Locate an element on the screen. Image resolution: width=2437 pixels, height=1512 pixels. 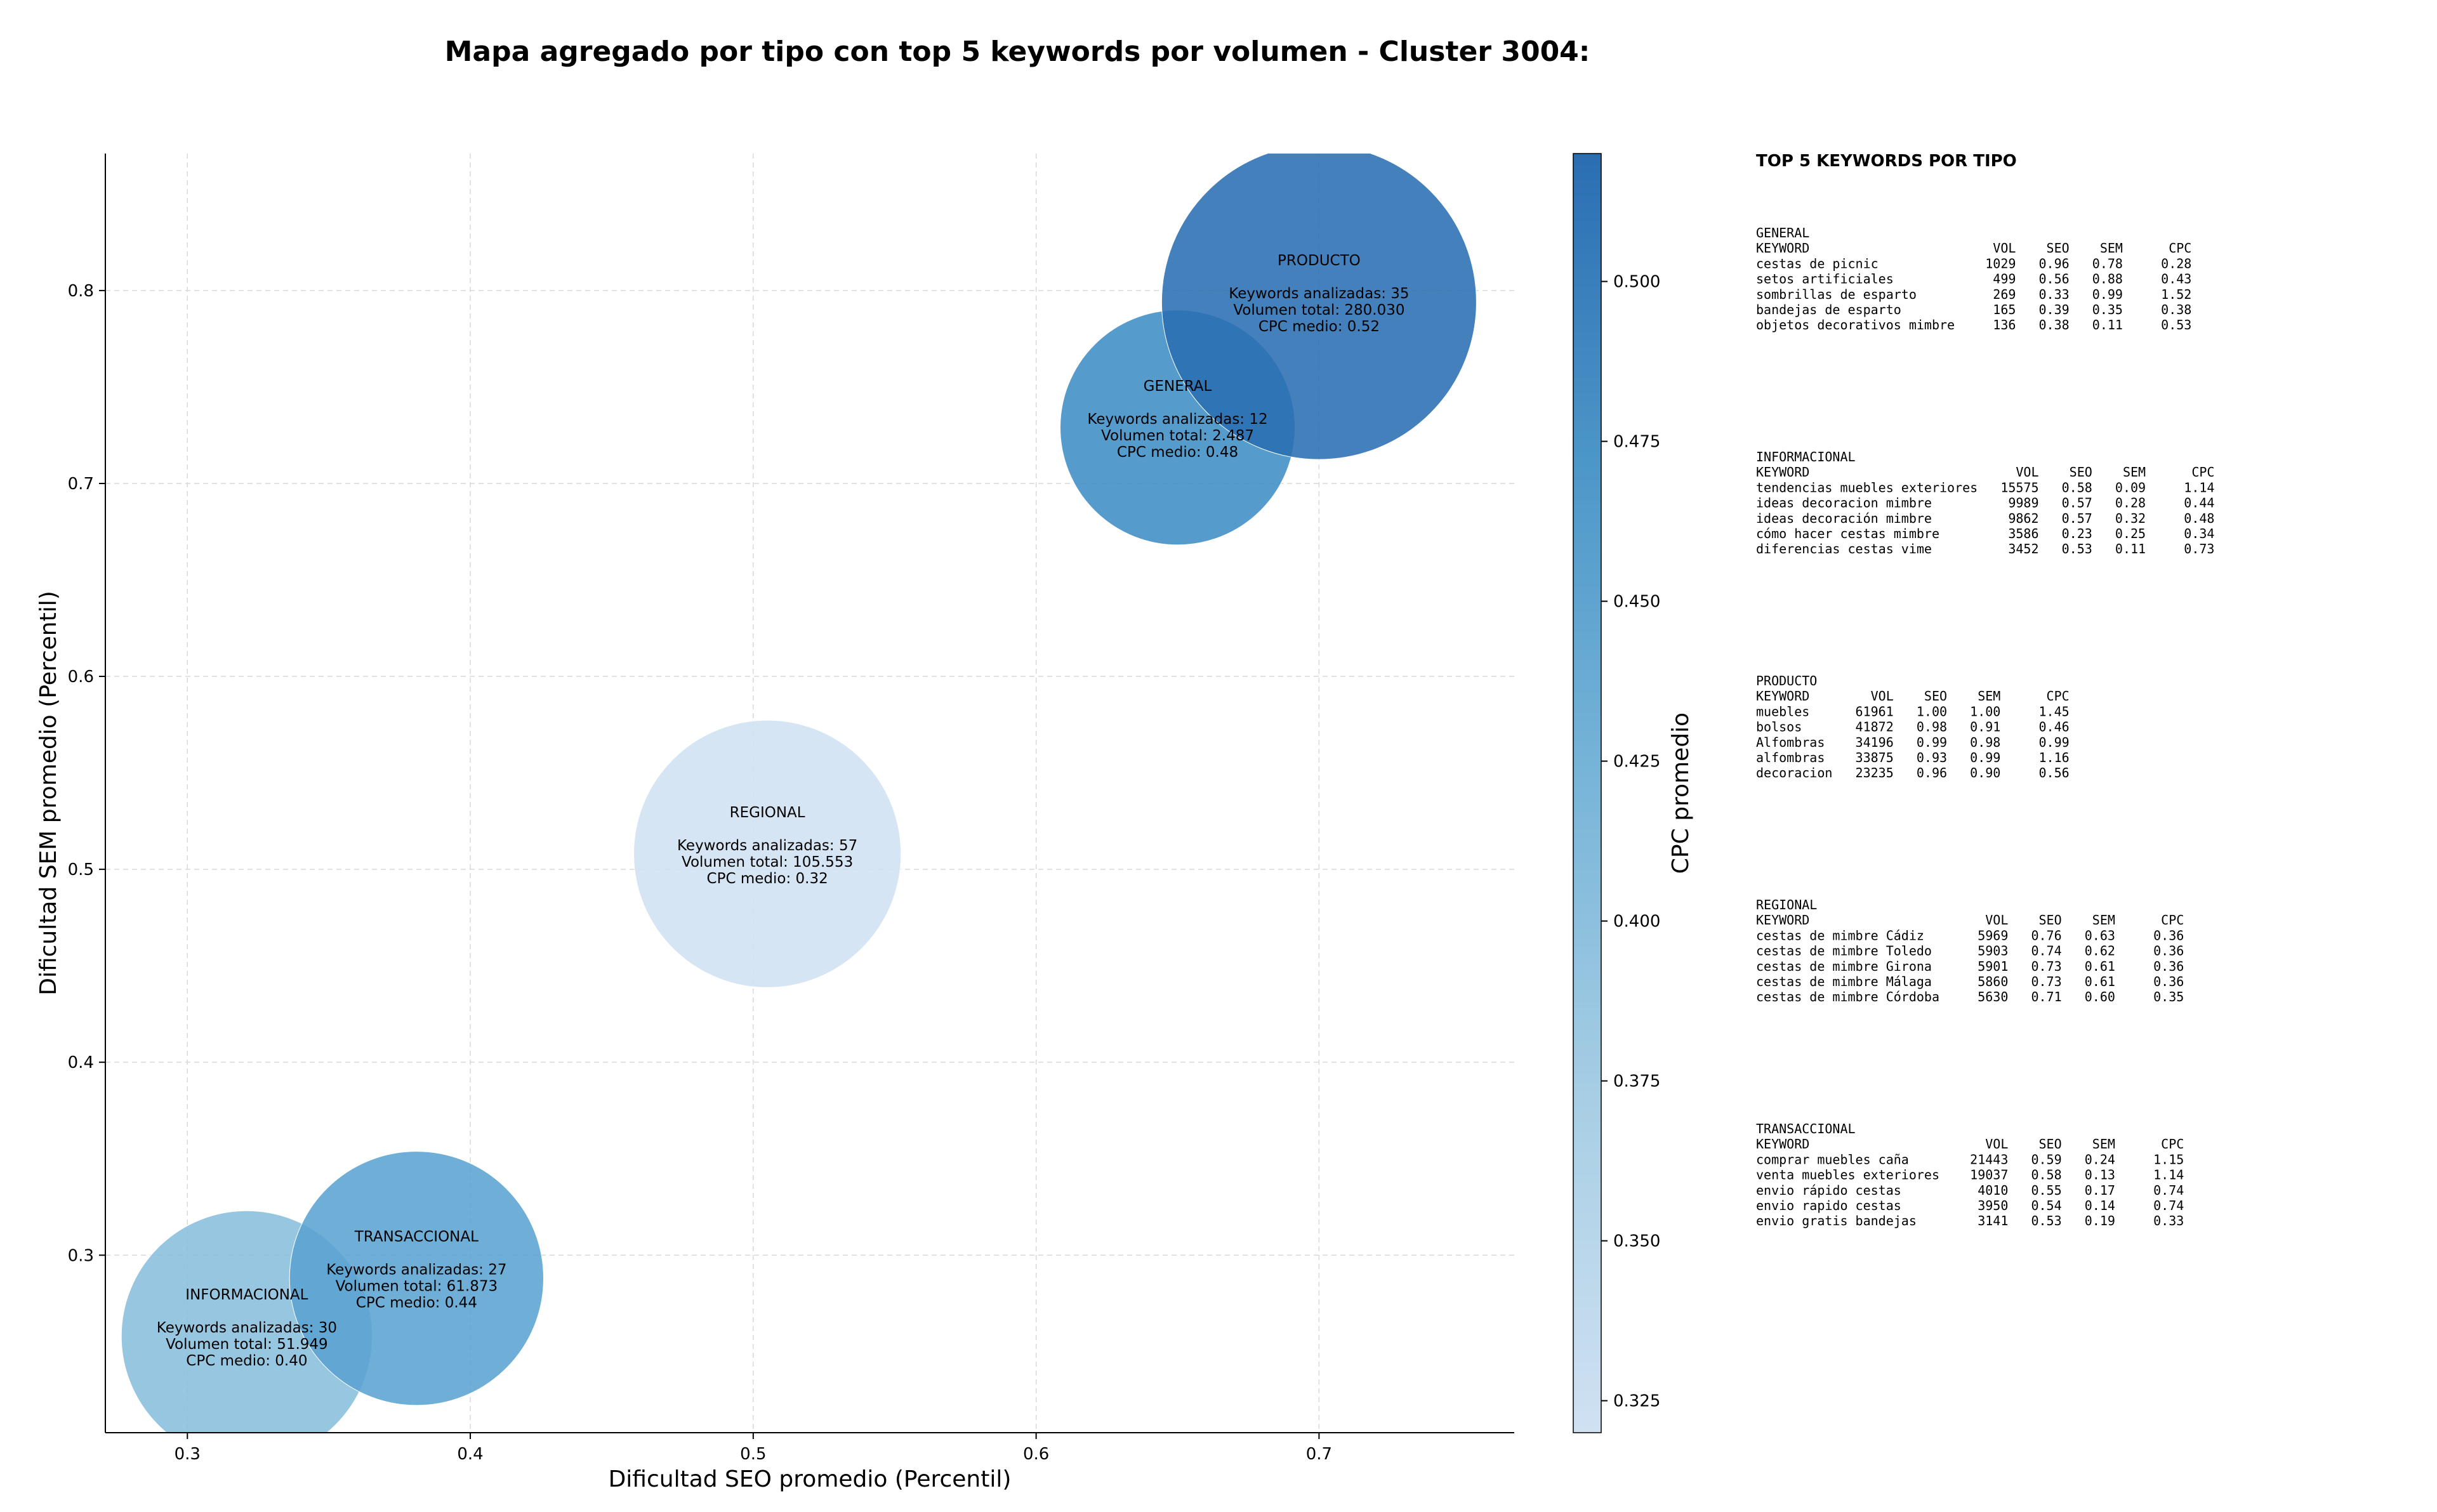
keyword-row: decoracion 23235 0.96 0.90 0.56 is located at coordinates (1913, 773).